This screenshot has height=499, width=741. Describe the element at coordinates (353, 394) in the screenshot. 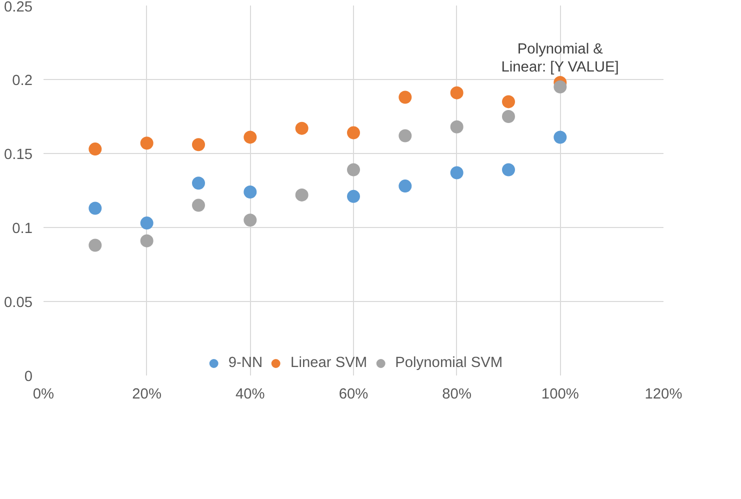

I see `x-tick-label: 60%` at that location.